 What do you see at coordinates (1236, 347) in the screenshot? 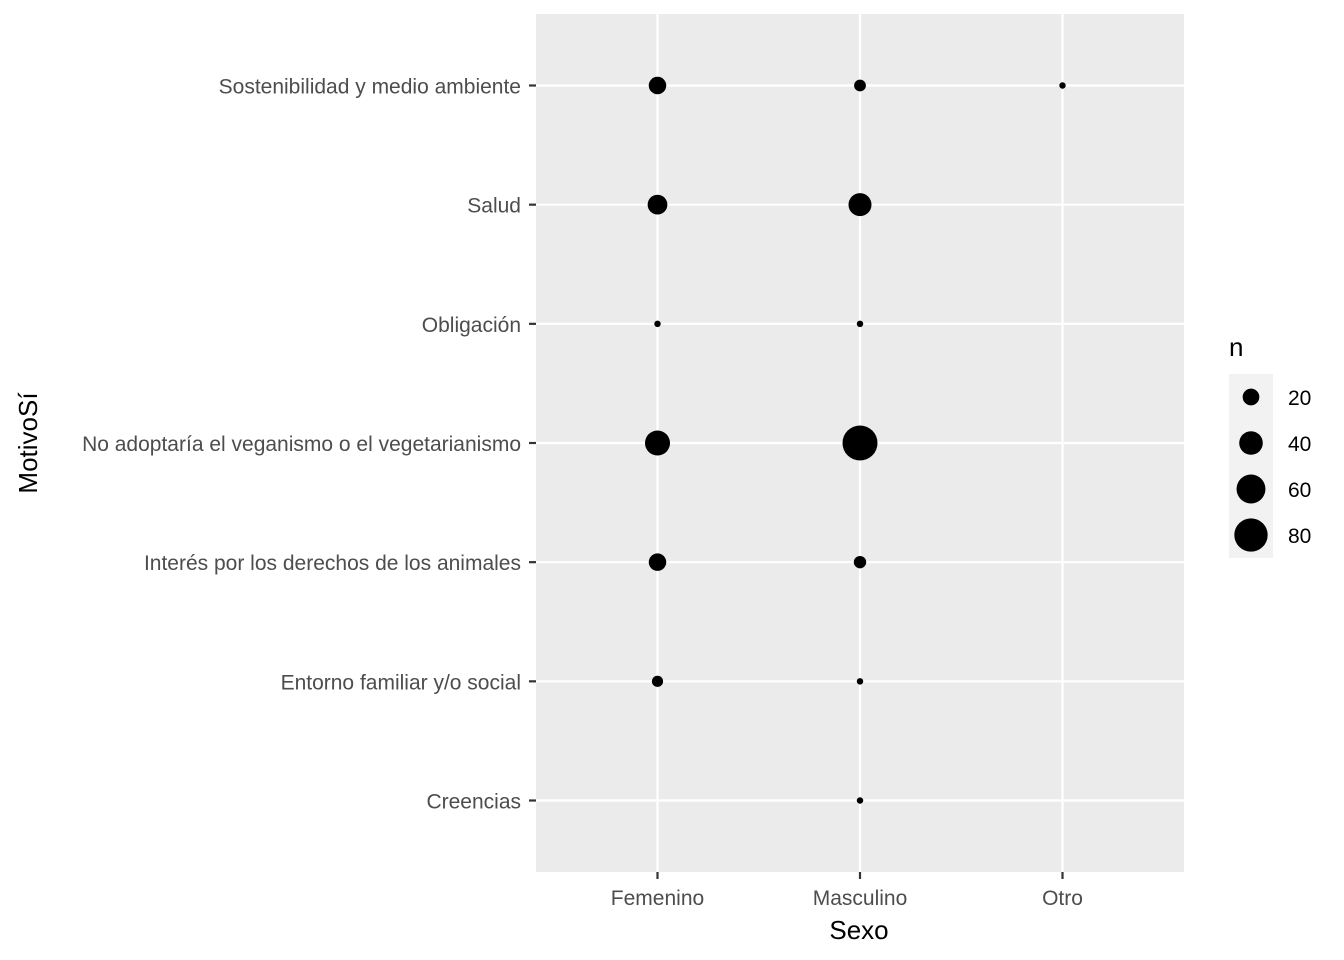
I see `legend-title: n` at bounding box center [1236, 347].